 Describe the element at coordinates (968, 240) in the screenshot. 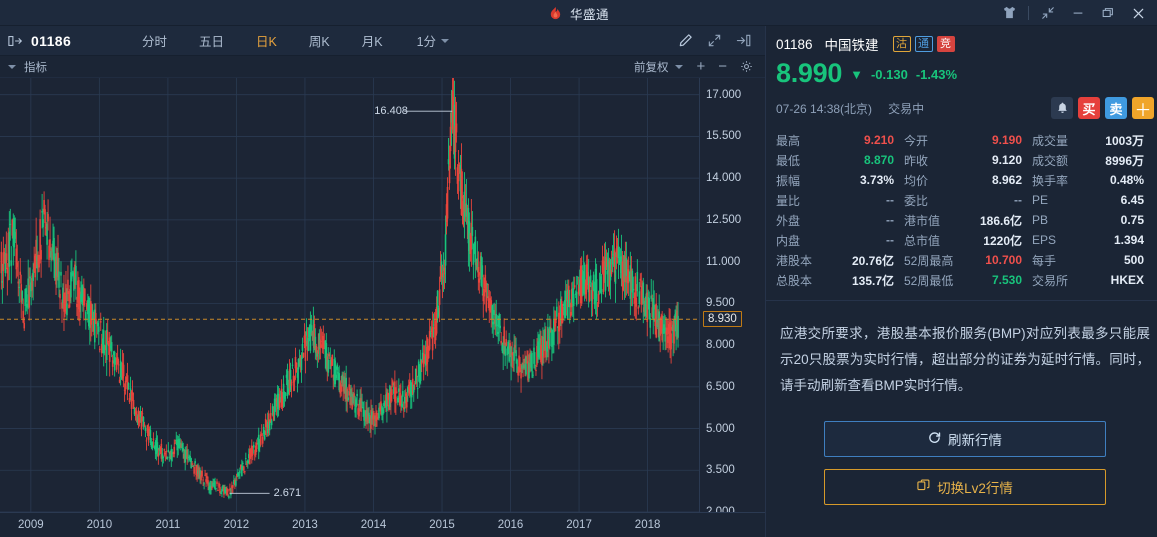

I see `stat-cell: 总市值 1220亿` at that location.